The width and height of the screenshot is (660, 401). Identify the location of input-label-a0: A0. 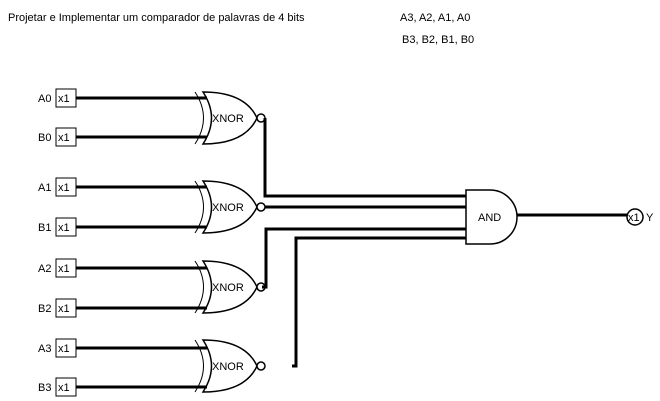
(44, 99).